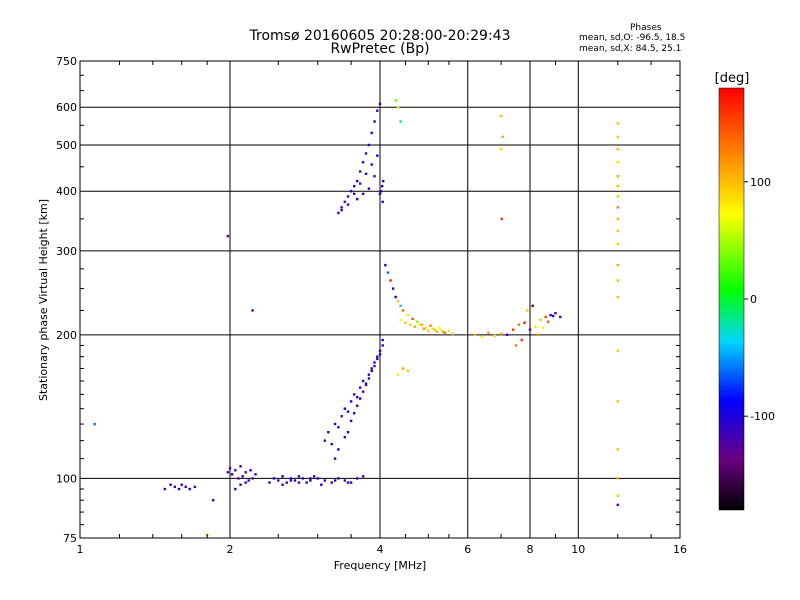 The height and width of the screenshot is (600, 800). What do you see at coordinates (66, 107) in the screenshot?
I see `y-tick-label: 600` at bounding box center [66, 107].